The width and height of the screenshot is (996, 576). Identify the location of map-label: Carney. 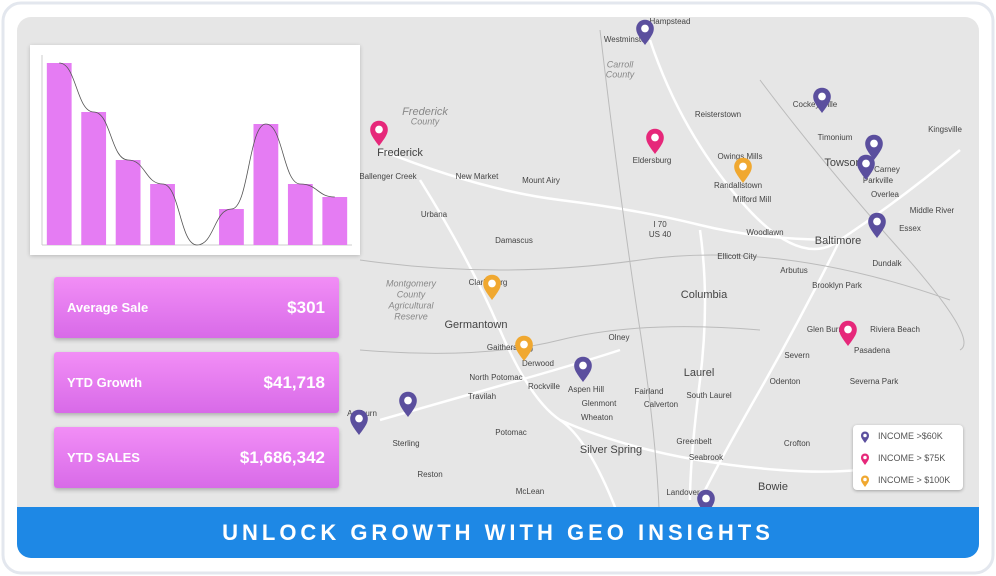
(887, 169).